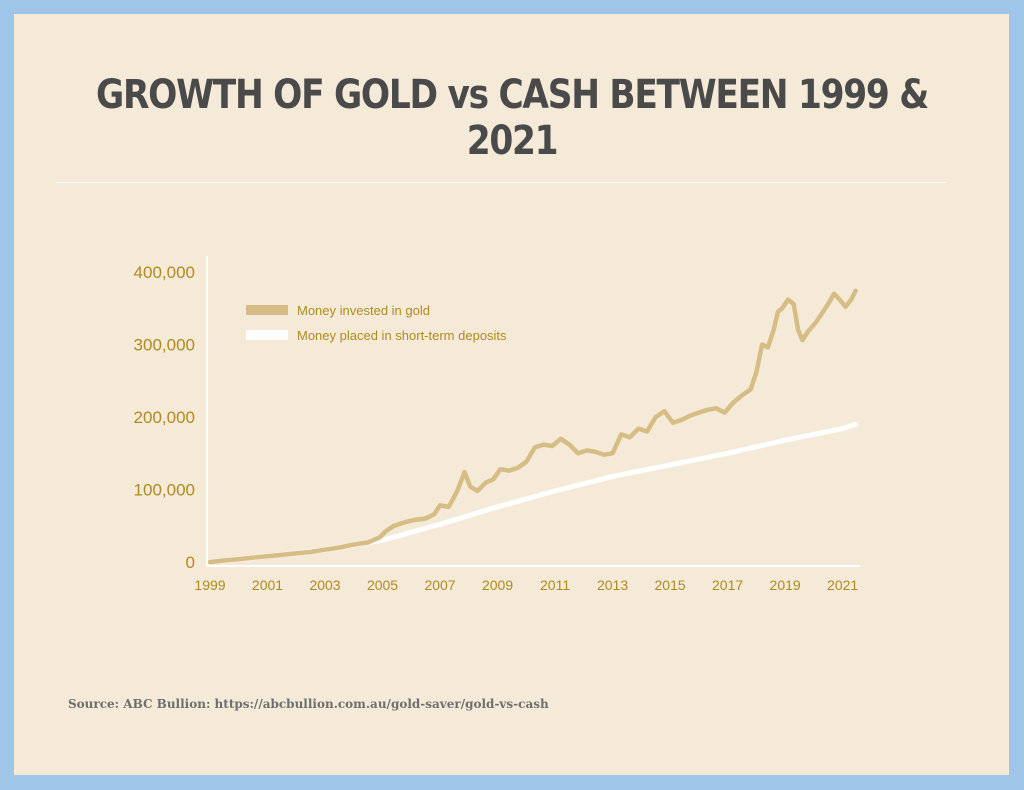  I want to click on y-tick-label: 0, so click(190, 562).